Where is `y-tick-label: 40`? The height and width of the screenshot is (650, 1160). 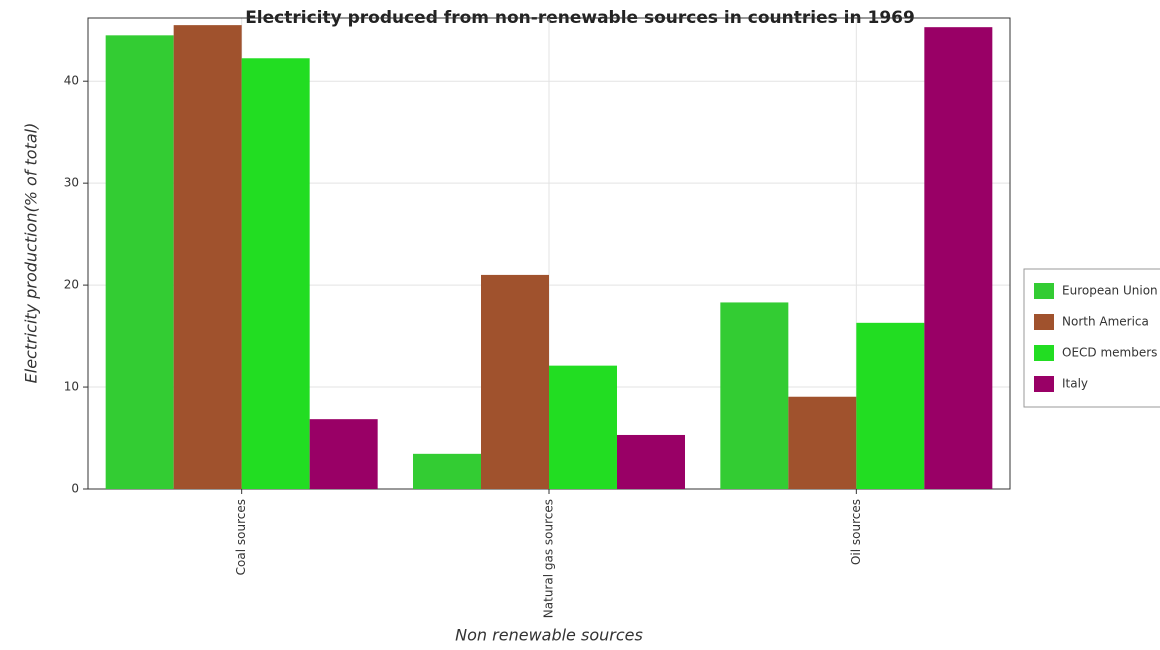
y-tick-label: 40 is located at coordinates (71, 81).